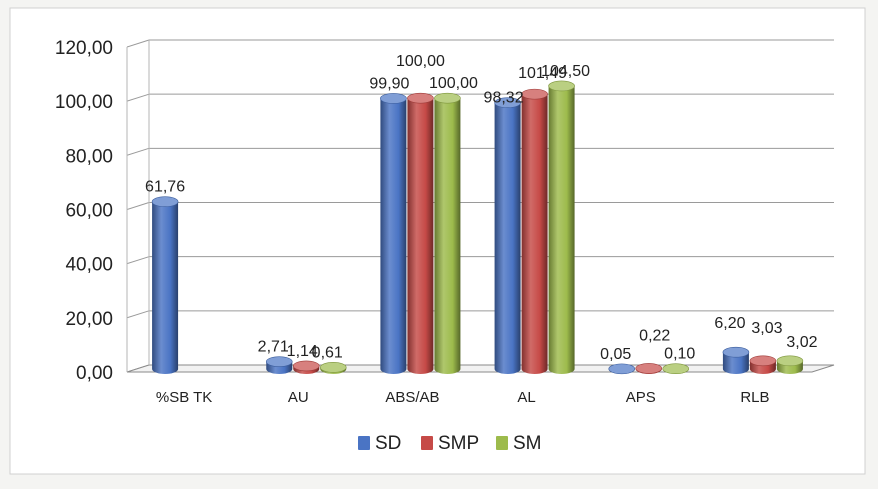 This screenshot has width=878, height=489. Describe the element at coordinates (453, 83) in the screenshot. I see `data-label-sm-2: 100,00` at that location.